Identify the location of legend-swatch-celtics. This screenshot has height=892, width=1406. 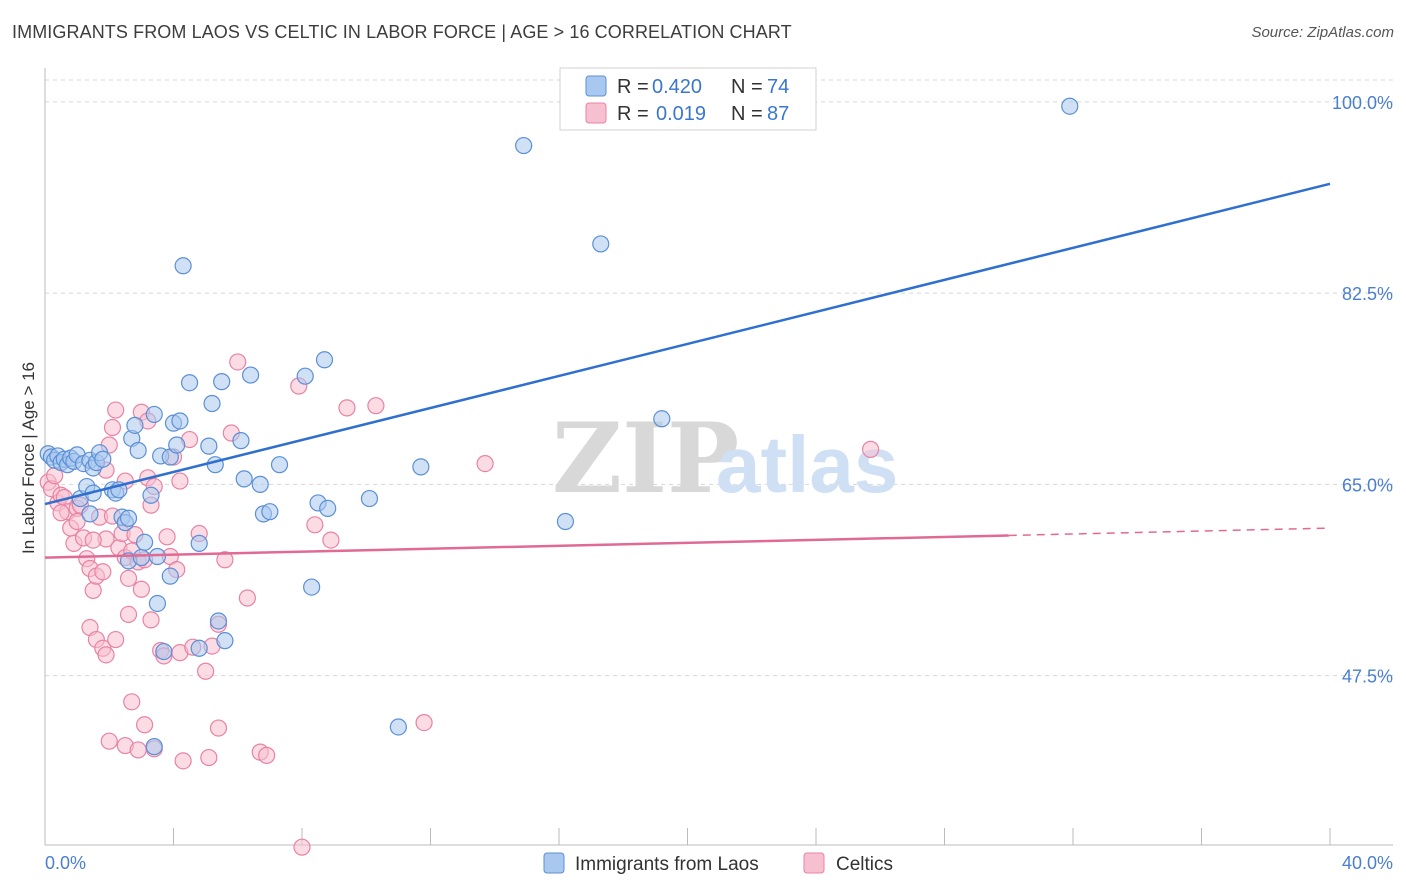
(596, 113).